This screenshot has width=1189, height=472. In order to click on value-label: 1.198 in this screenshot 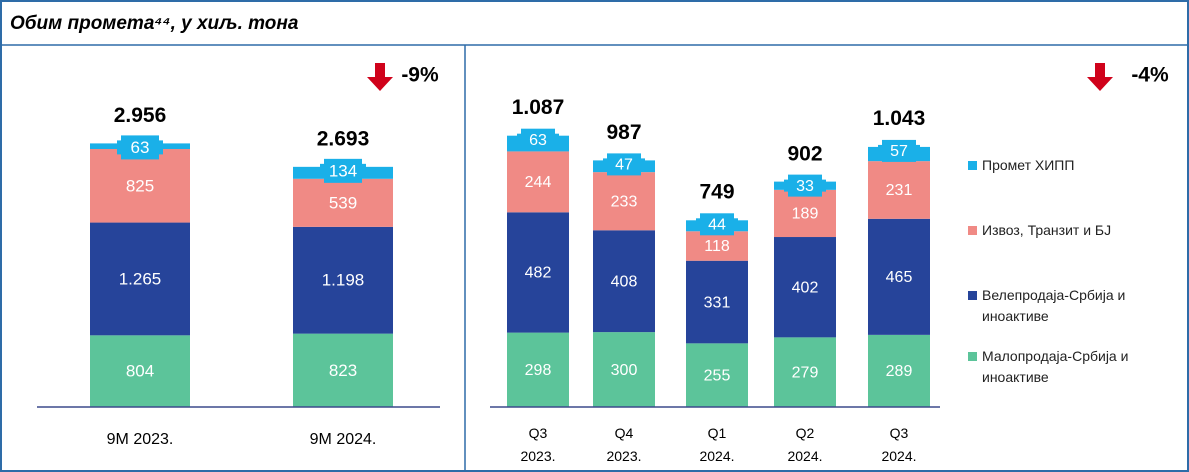, I will do `click(343, 280)`.